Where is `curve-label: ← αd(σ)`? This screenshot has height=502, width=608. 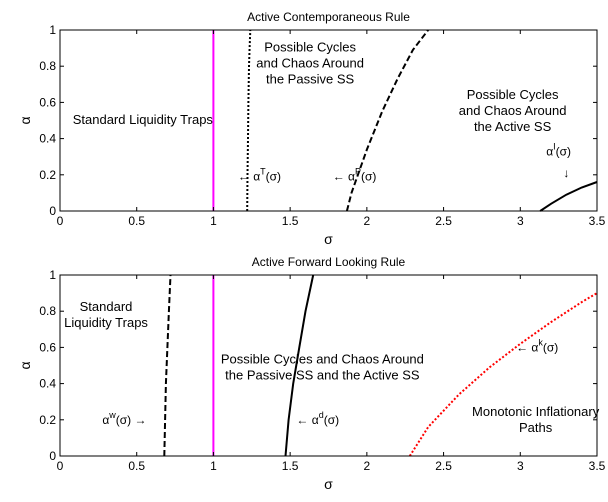
curve-label: ← αd(σ) is located at coordinates (317, 418).